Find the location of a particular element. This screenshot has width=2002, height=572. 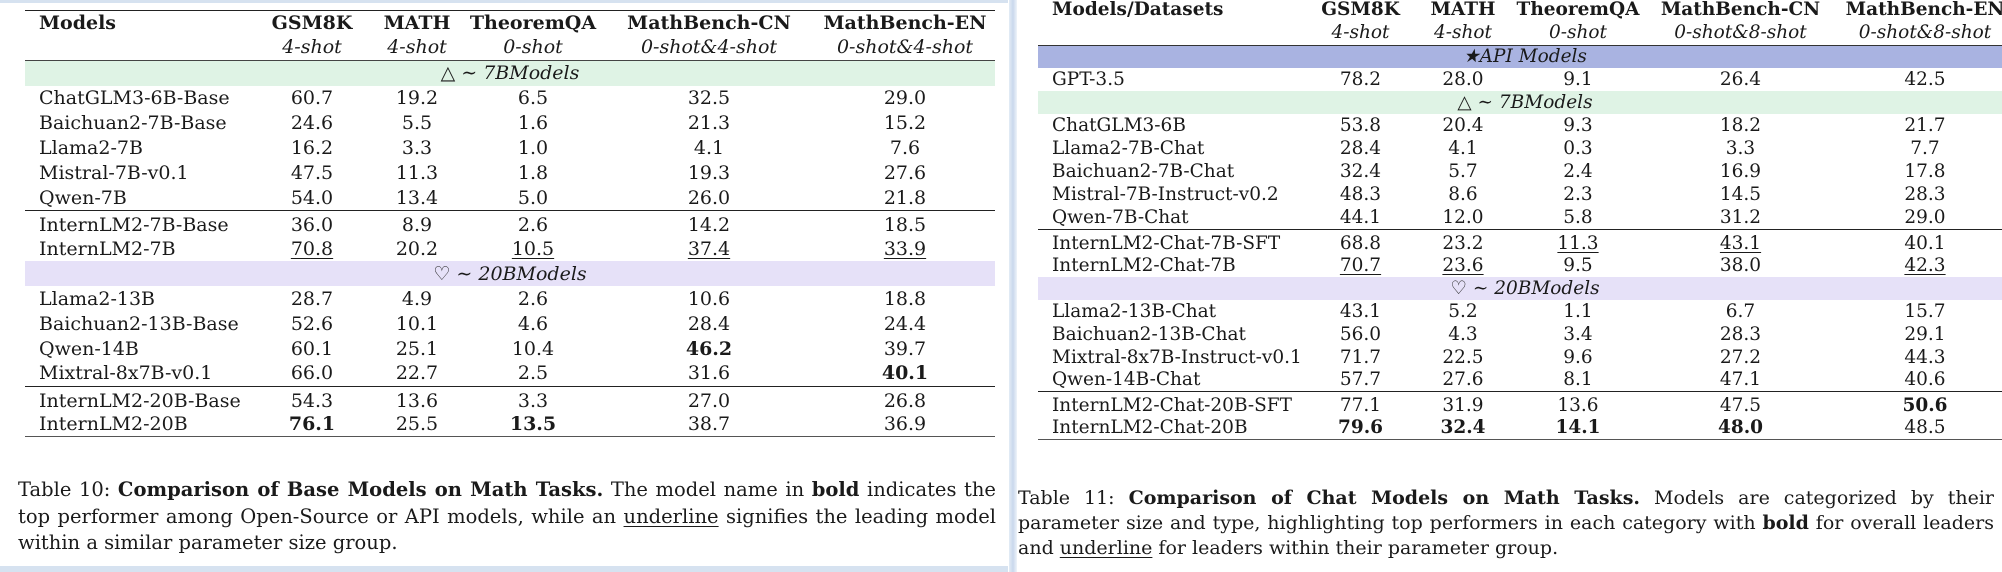

score-cell: 28.4 is located at coordinates (709, 323).